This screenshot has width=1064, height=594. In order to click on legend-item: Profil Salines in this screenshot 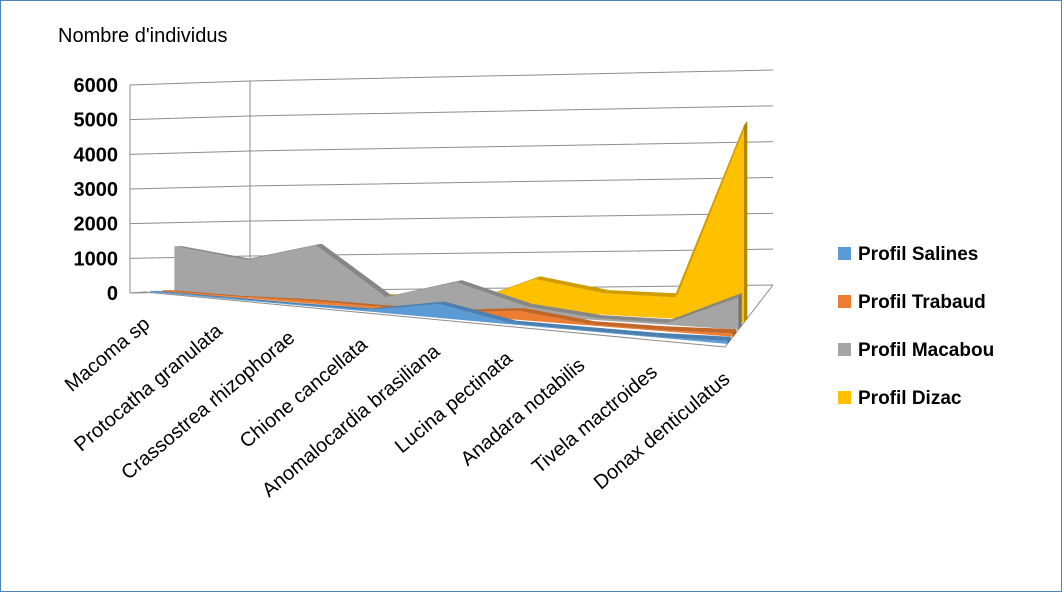, I will do `click(908, 254)`.